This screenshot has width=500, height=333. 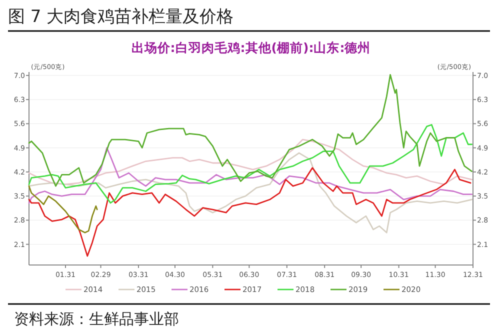 What do you see at coordinates (251, 47) in the screenshot?
I see `chart-subtitle: 出场价:白羽肉毛鸡:其他(棚前):山东:德州` at bounding box center [251, 47].